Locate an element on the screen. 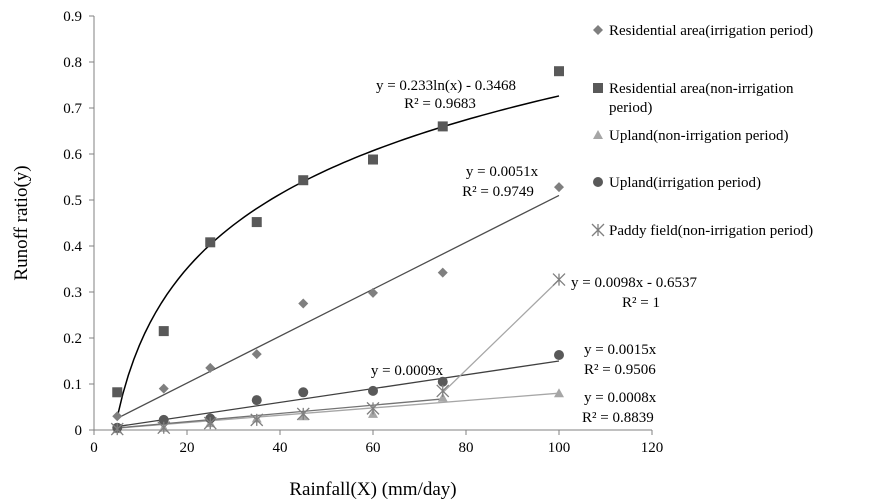 This screenshot has height=501, width=892. trendline-equation: y = 0.0009x is located at coordinates (407, 371).